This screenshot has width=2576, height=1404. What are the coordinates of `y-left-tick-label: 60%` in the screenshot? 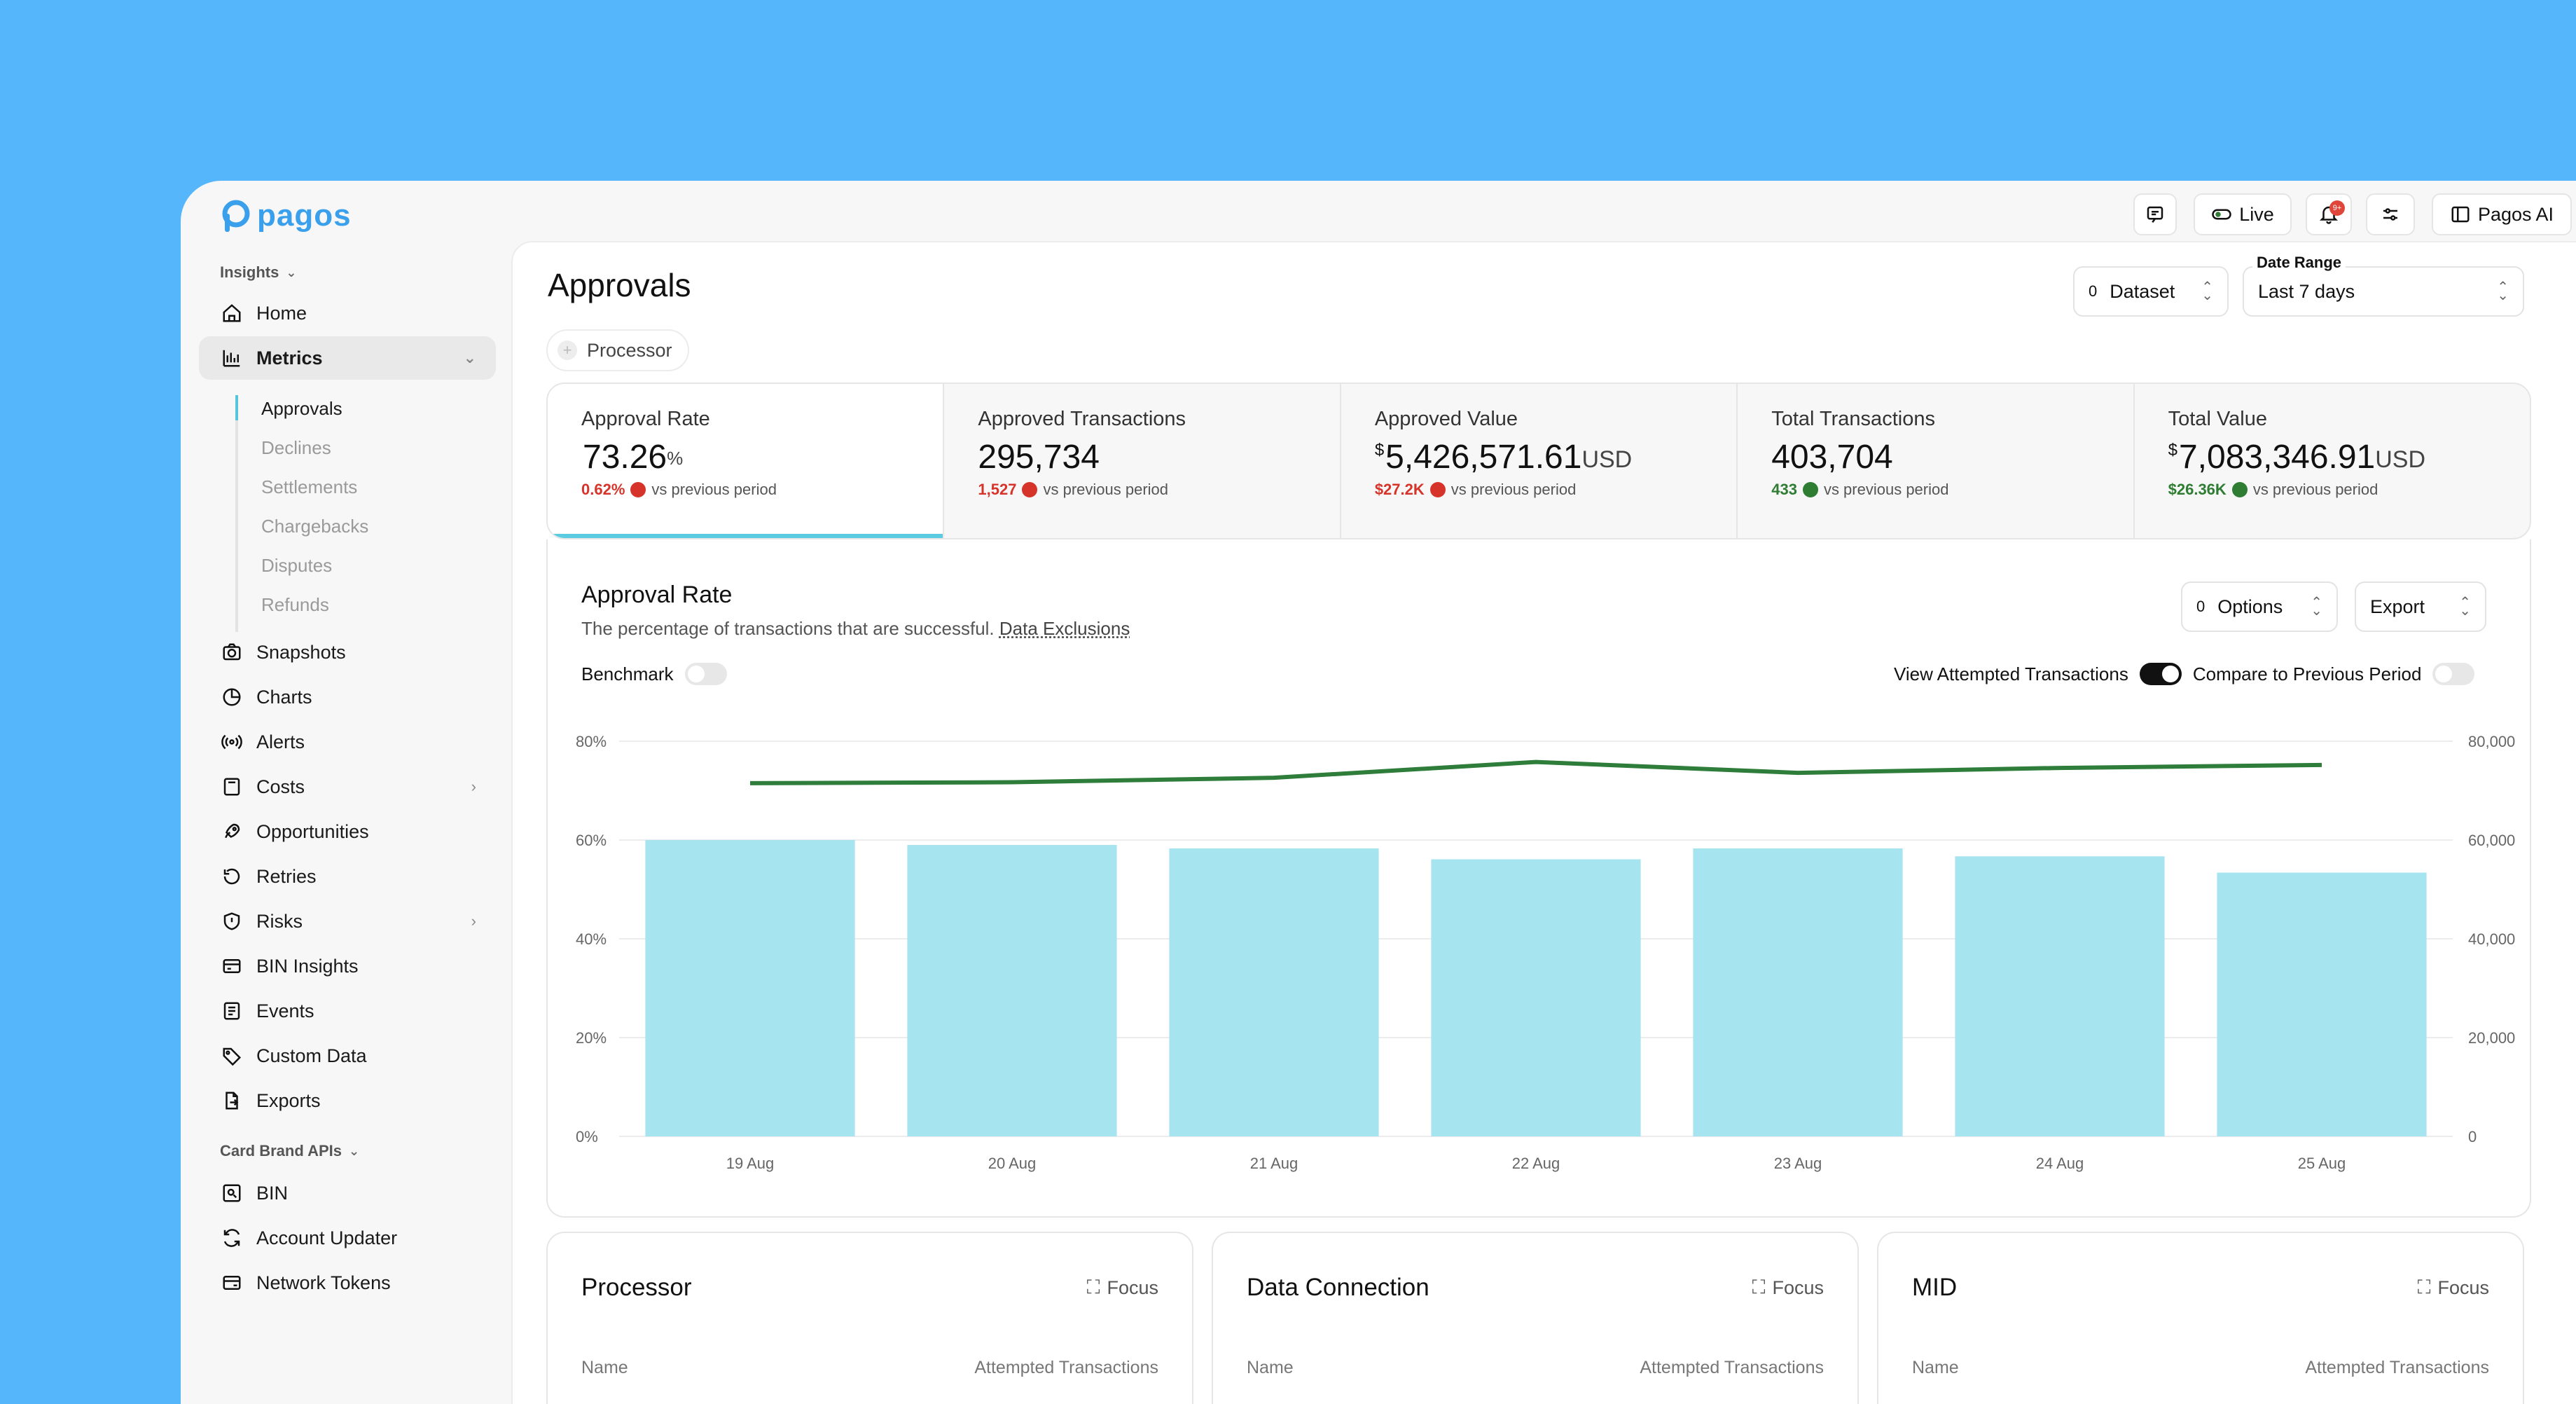 It's located at (591, 840).